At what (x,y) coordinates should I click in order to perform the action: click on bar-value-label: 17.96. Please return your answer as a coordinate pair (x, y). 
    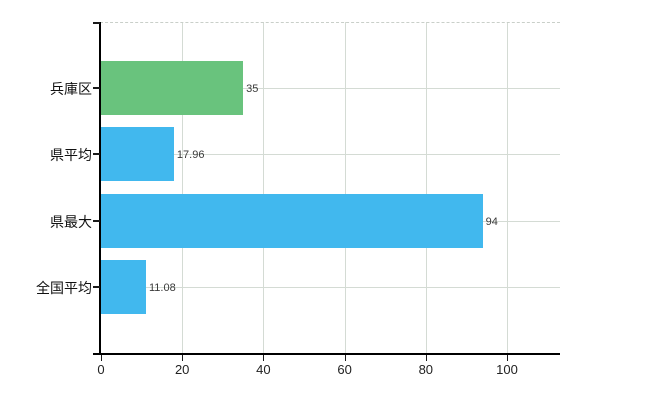
    Looking at the image, I should click on (190, 155).